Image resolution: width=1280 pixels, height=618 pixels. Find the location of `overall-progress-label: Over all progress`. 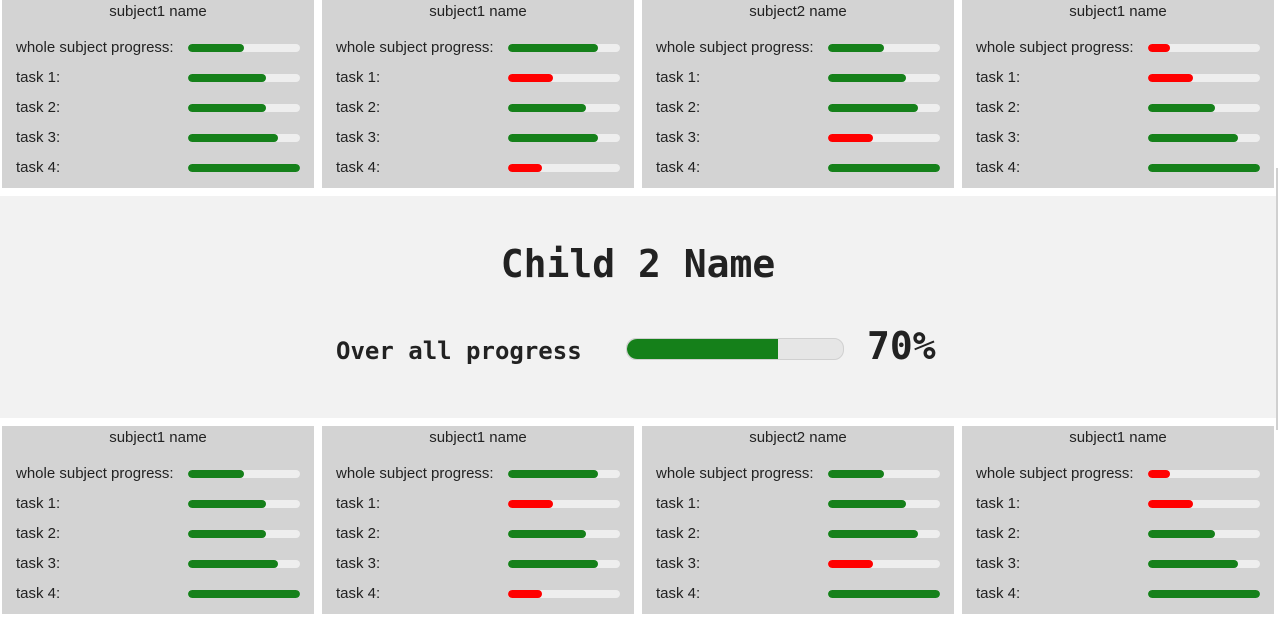

overall-progress-label: Over all progress is located at coordinates (459, 351).